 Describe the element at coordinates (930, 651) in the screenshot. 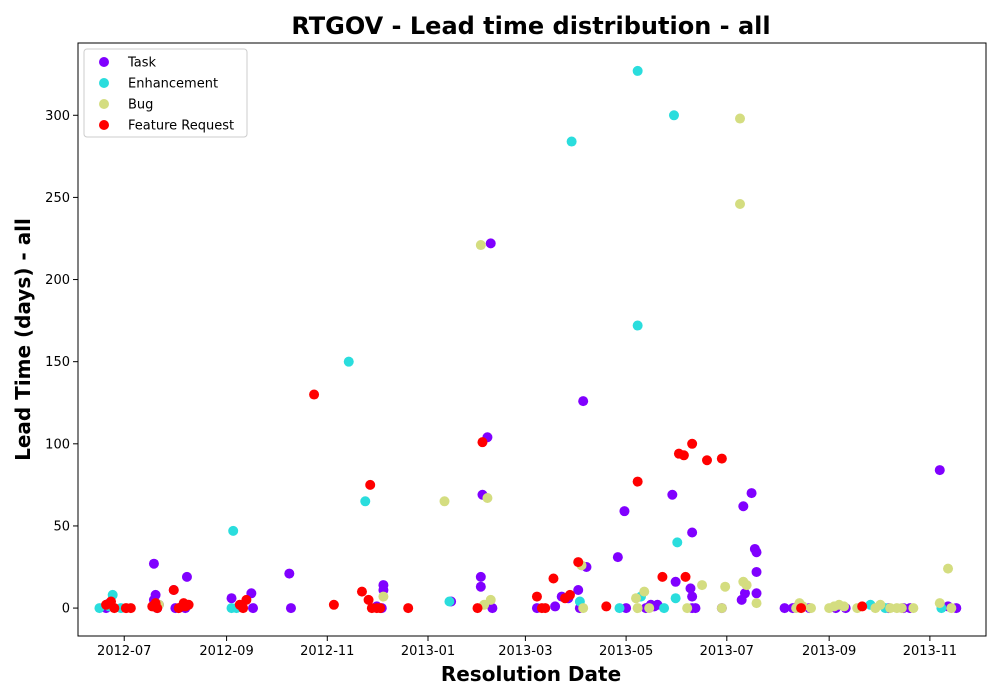

I see `x-tick-label: 2013-11` at that location.